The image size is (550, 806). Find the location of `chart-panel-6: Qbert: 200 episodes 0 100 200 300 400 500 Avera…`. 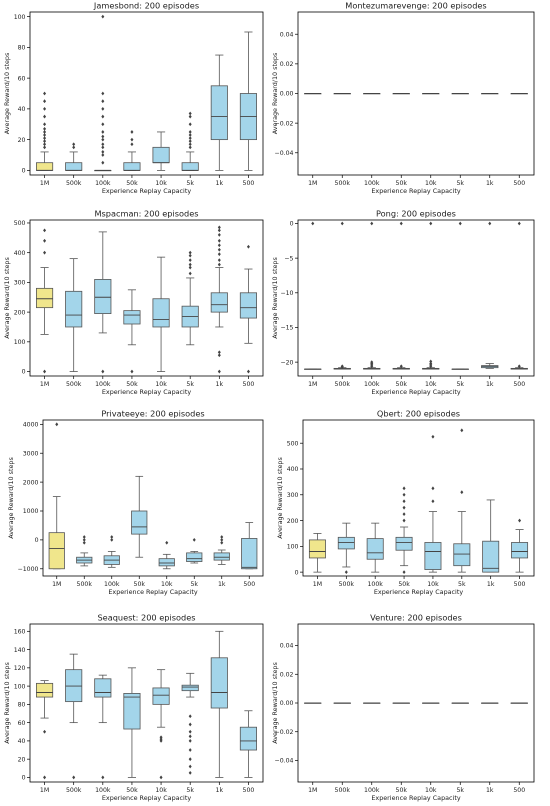

chart-panel-6: Qbert: 200 episodes 0 100 200 300 400 500 Avera… is located at coordinates (405, 502).